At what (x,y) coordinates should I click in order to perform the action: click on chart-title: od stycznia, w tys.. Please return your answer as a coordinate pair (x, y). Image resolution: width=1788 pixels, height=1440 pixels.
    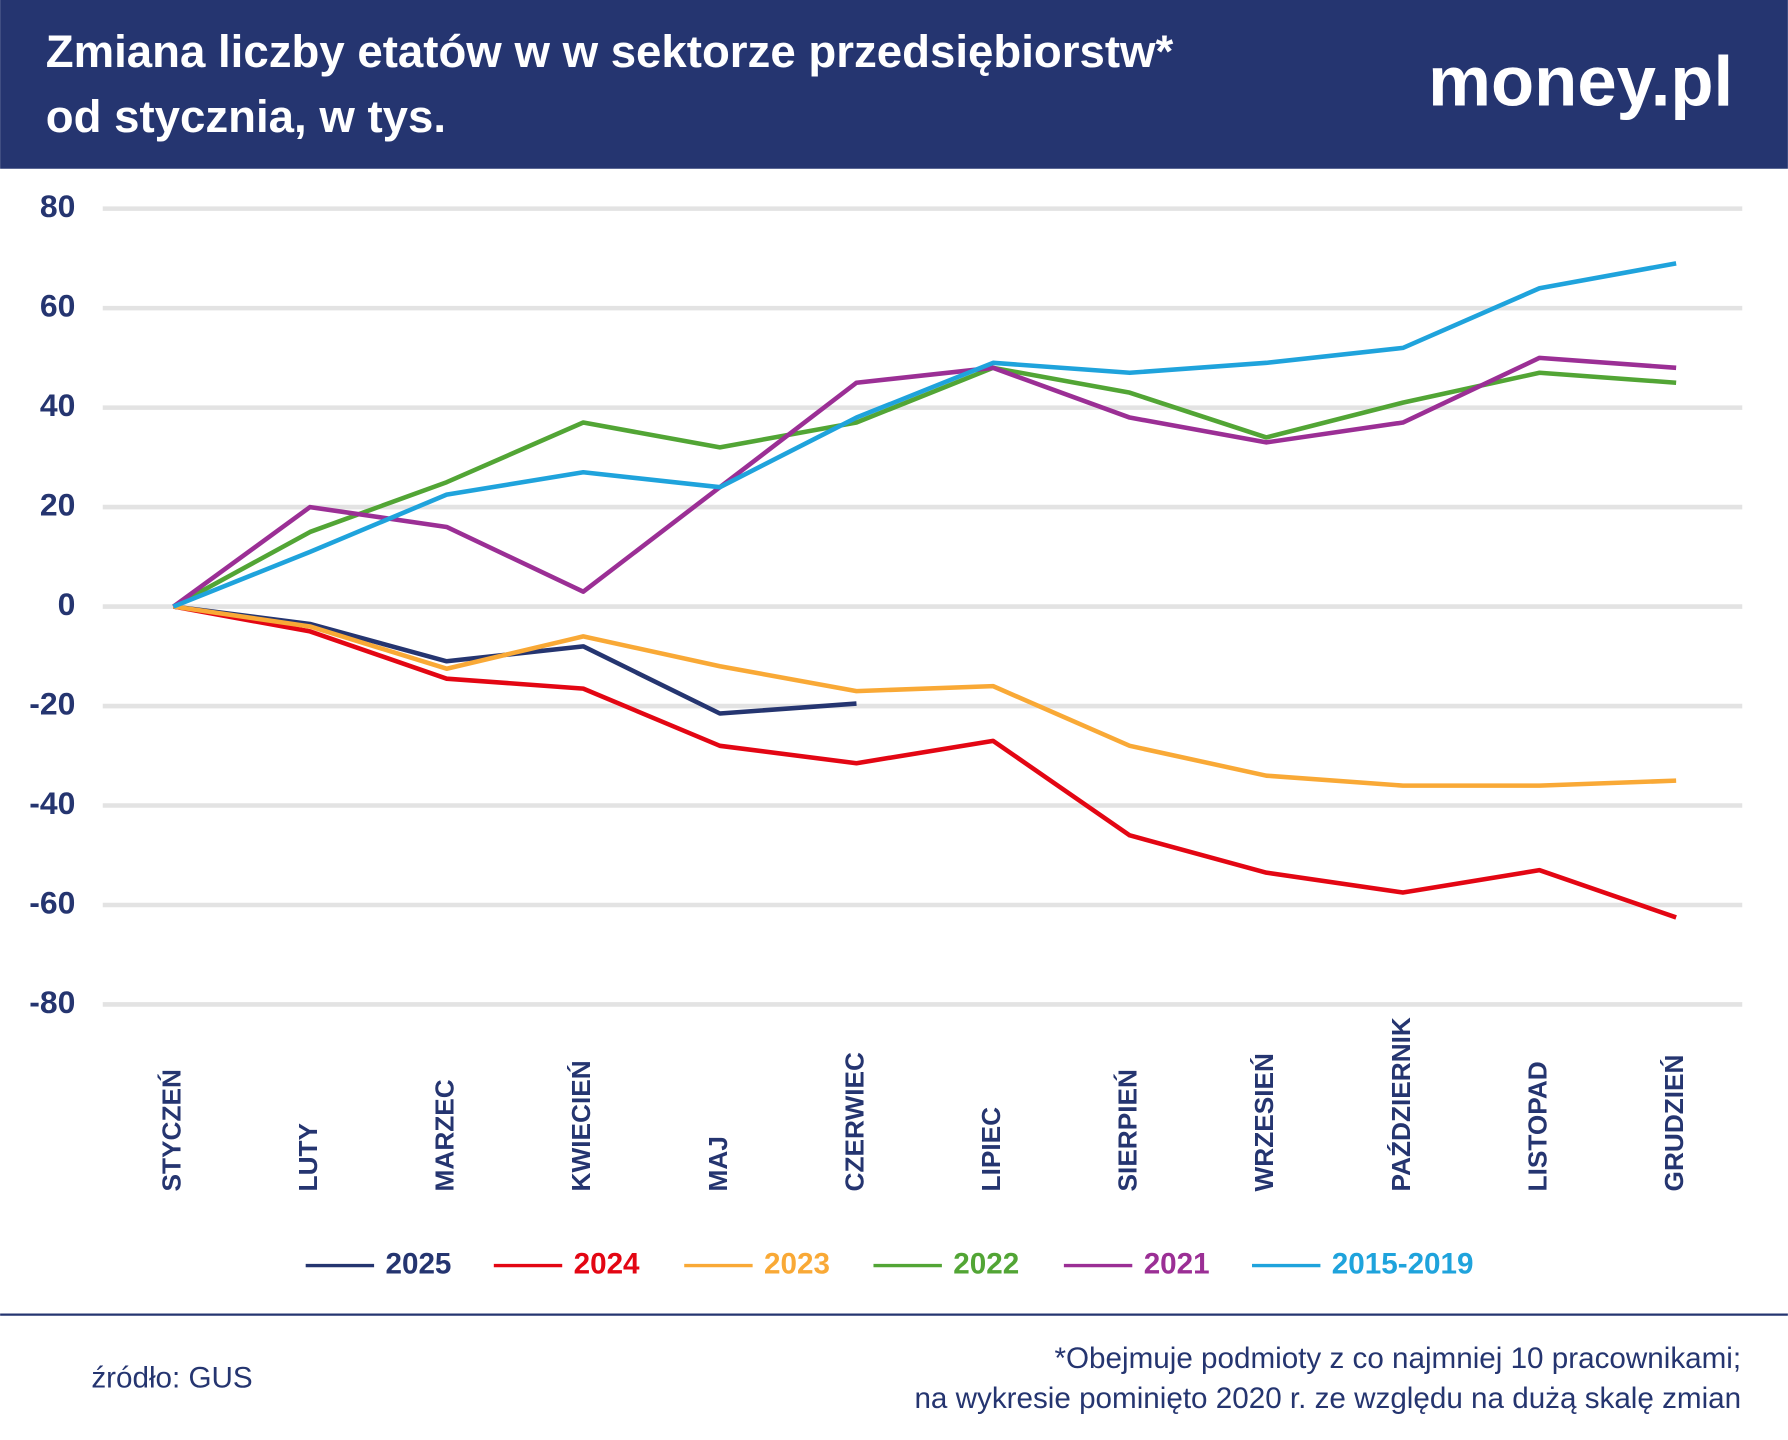
    Looking at the image, I should click on (246, 116).